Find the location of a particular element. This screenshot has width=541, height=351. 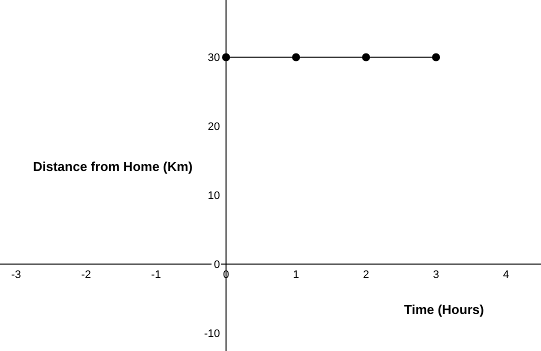

y-tick-label: -10 is located at coordinates (212, 334).